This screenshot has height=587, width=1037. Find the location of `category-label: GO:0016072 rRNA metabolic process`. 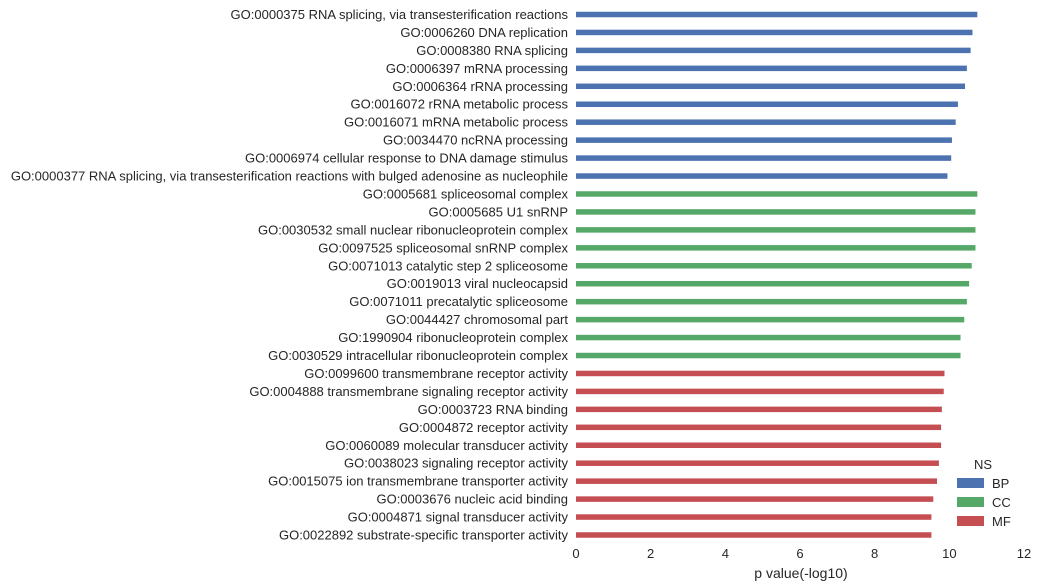

category-label: GO:0016072 rRNA metabolic process is located at coordinates (460, 104).